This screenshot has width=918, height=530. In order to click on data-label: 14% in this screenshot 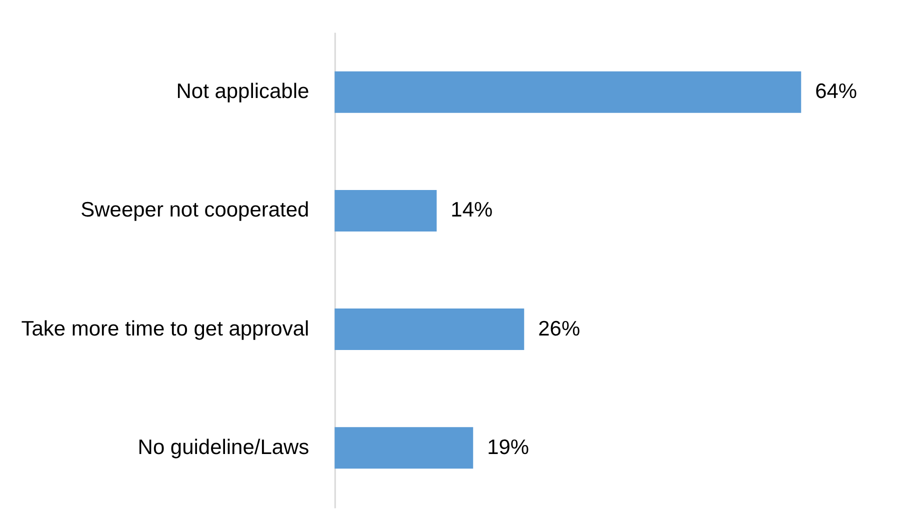, I will do `click(471, 210)`.